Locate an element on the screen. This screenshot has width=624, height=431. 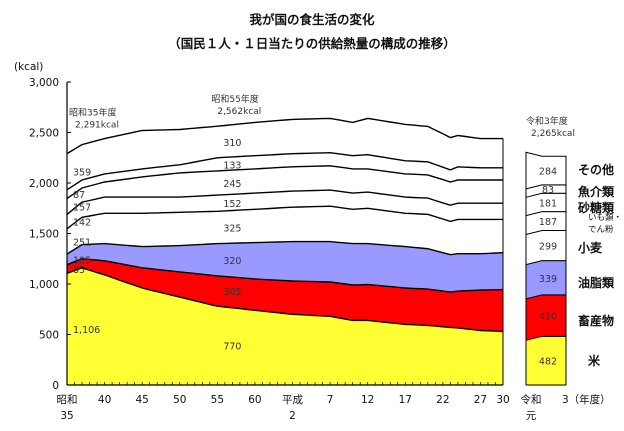
value-label-fish: 133 is located at coordinates (232, 165).